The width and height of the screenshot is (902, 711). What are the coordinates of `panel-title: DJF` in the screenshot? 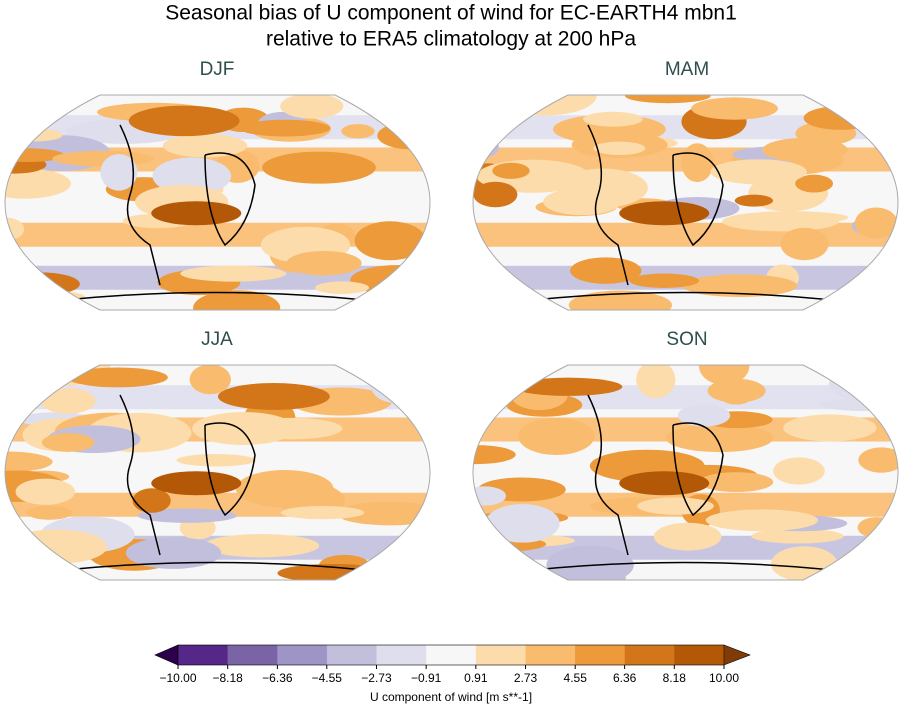 It's located at (217, 69).